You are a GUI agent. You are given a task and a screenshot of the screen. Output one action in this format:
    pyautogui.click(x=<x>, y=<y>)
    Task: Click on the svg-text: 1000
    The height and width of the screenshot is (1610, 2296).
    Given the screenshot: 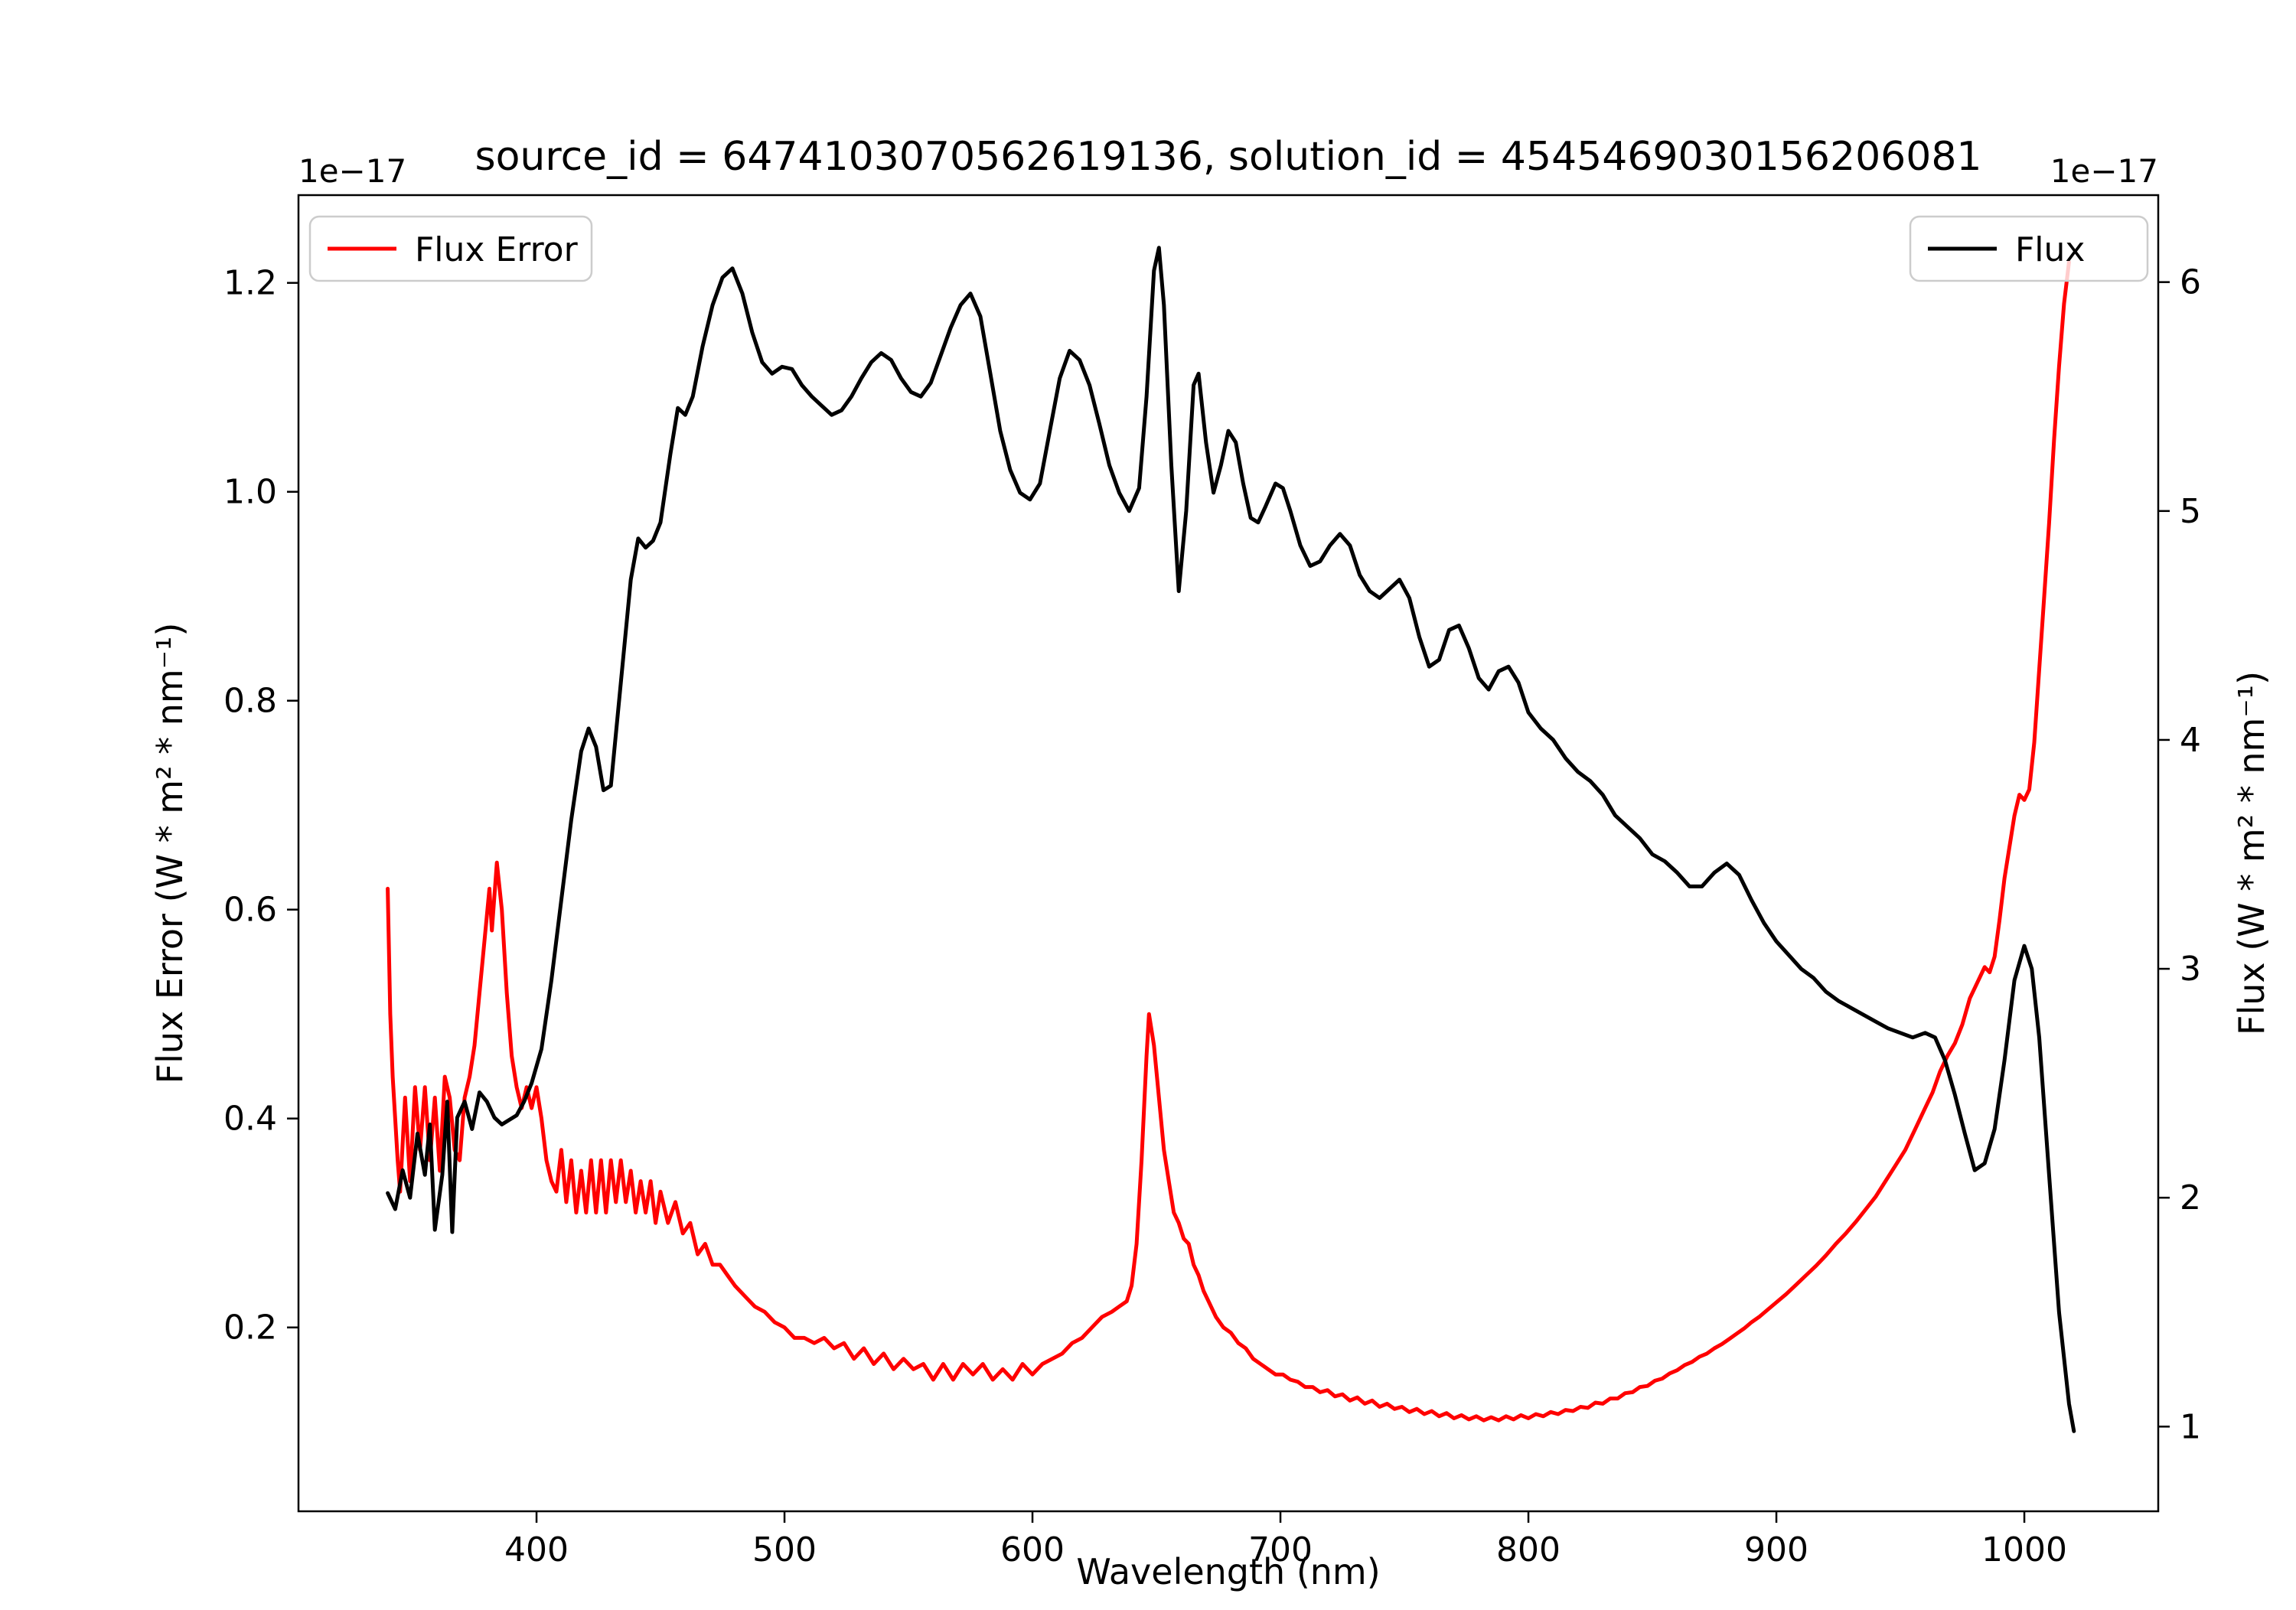 What is the action you would take?
    pyautogui.click(x=2024, y=1550)
    